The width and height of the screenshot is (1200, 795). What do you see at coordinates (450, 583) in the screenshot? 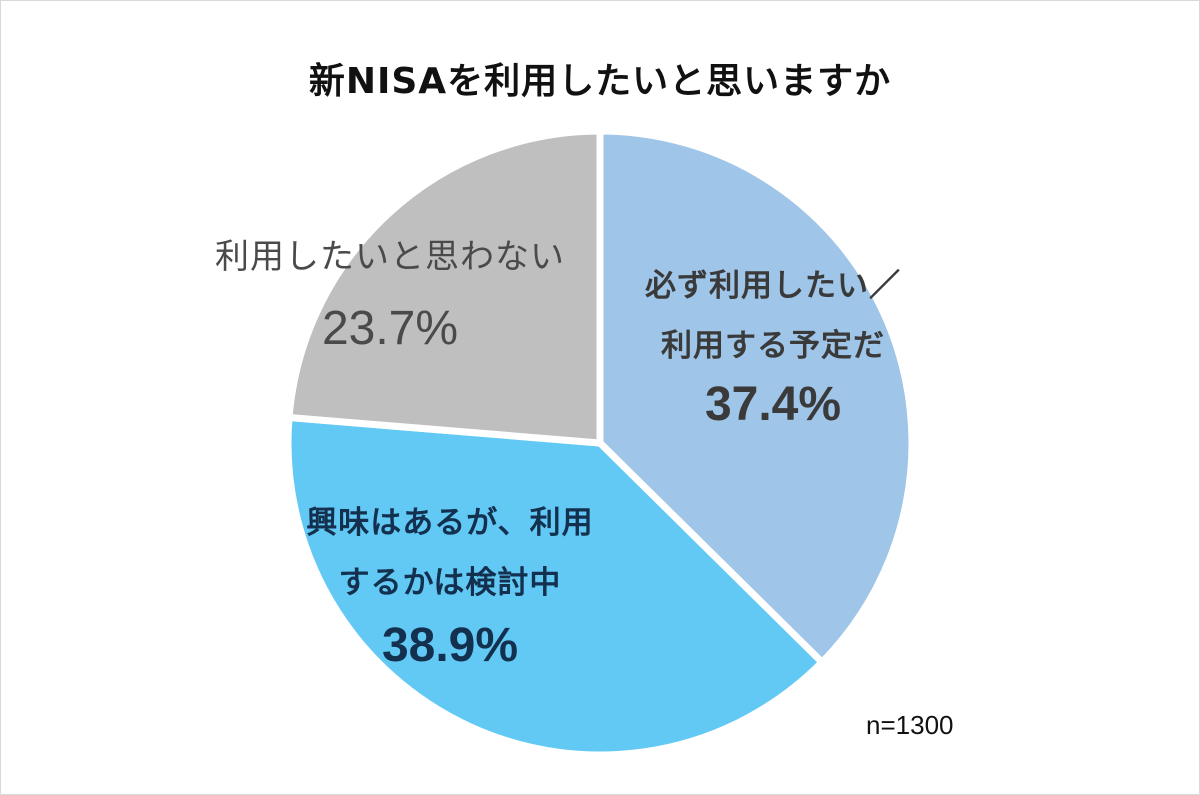
I see `slice-2-label-line-2: するかは検討中` at bounding box center [450, 583].